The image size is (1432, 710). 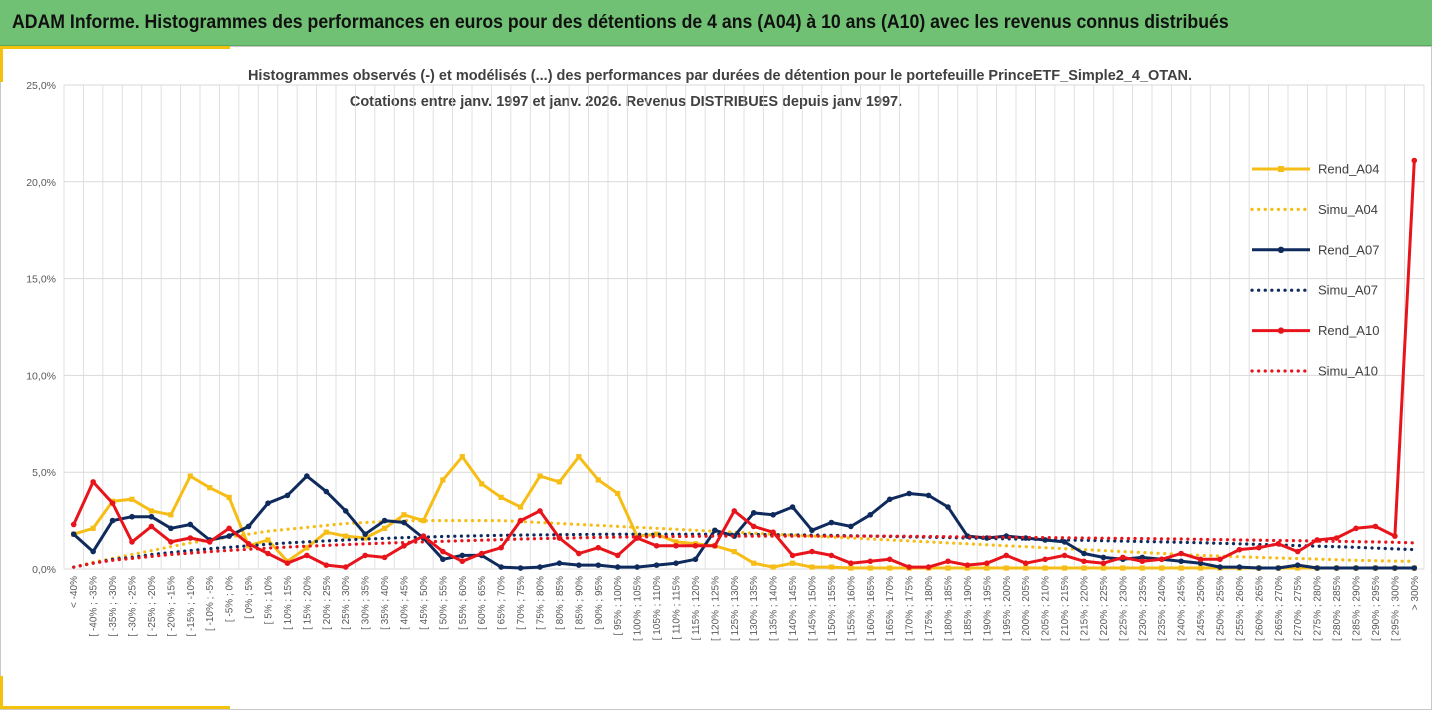 I want to click on x-tick-label: [ 150% ; 155%, so click(x=832, y=608).